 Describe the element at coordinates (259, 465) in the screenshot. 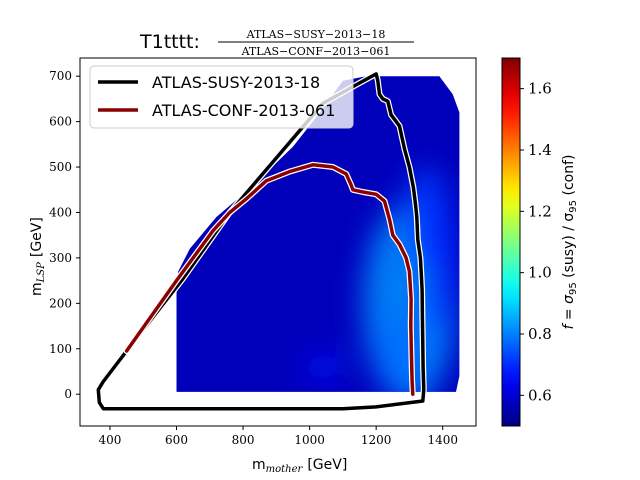

I see `x-axis-label-main: m` at that location.